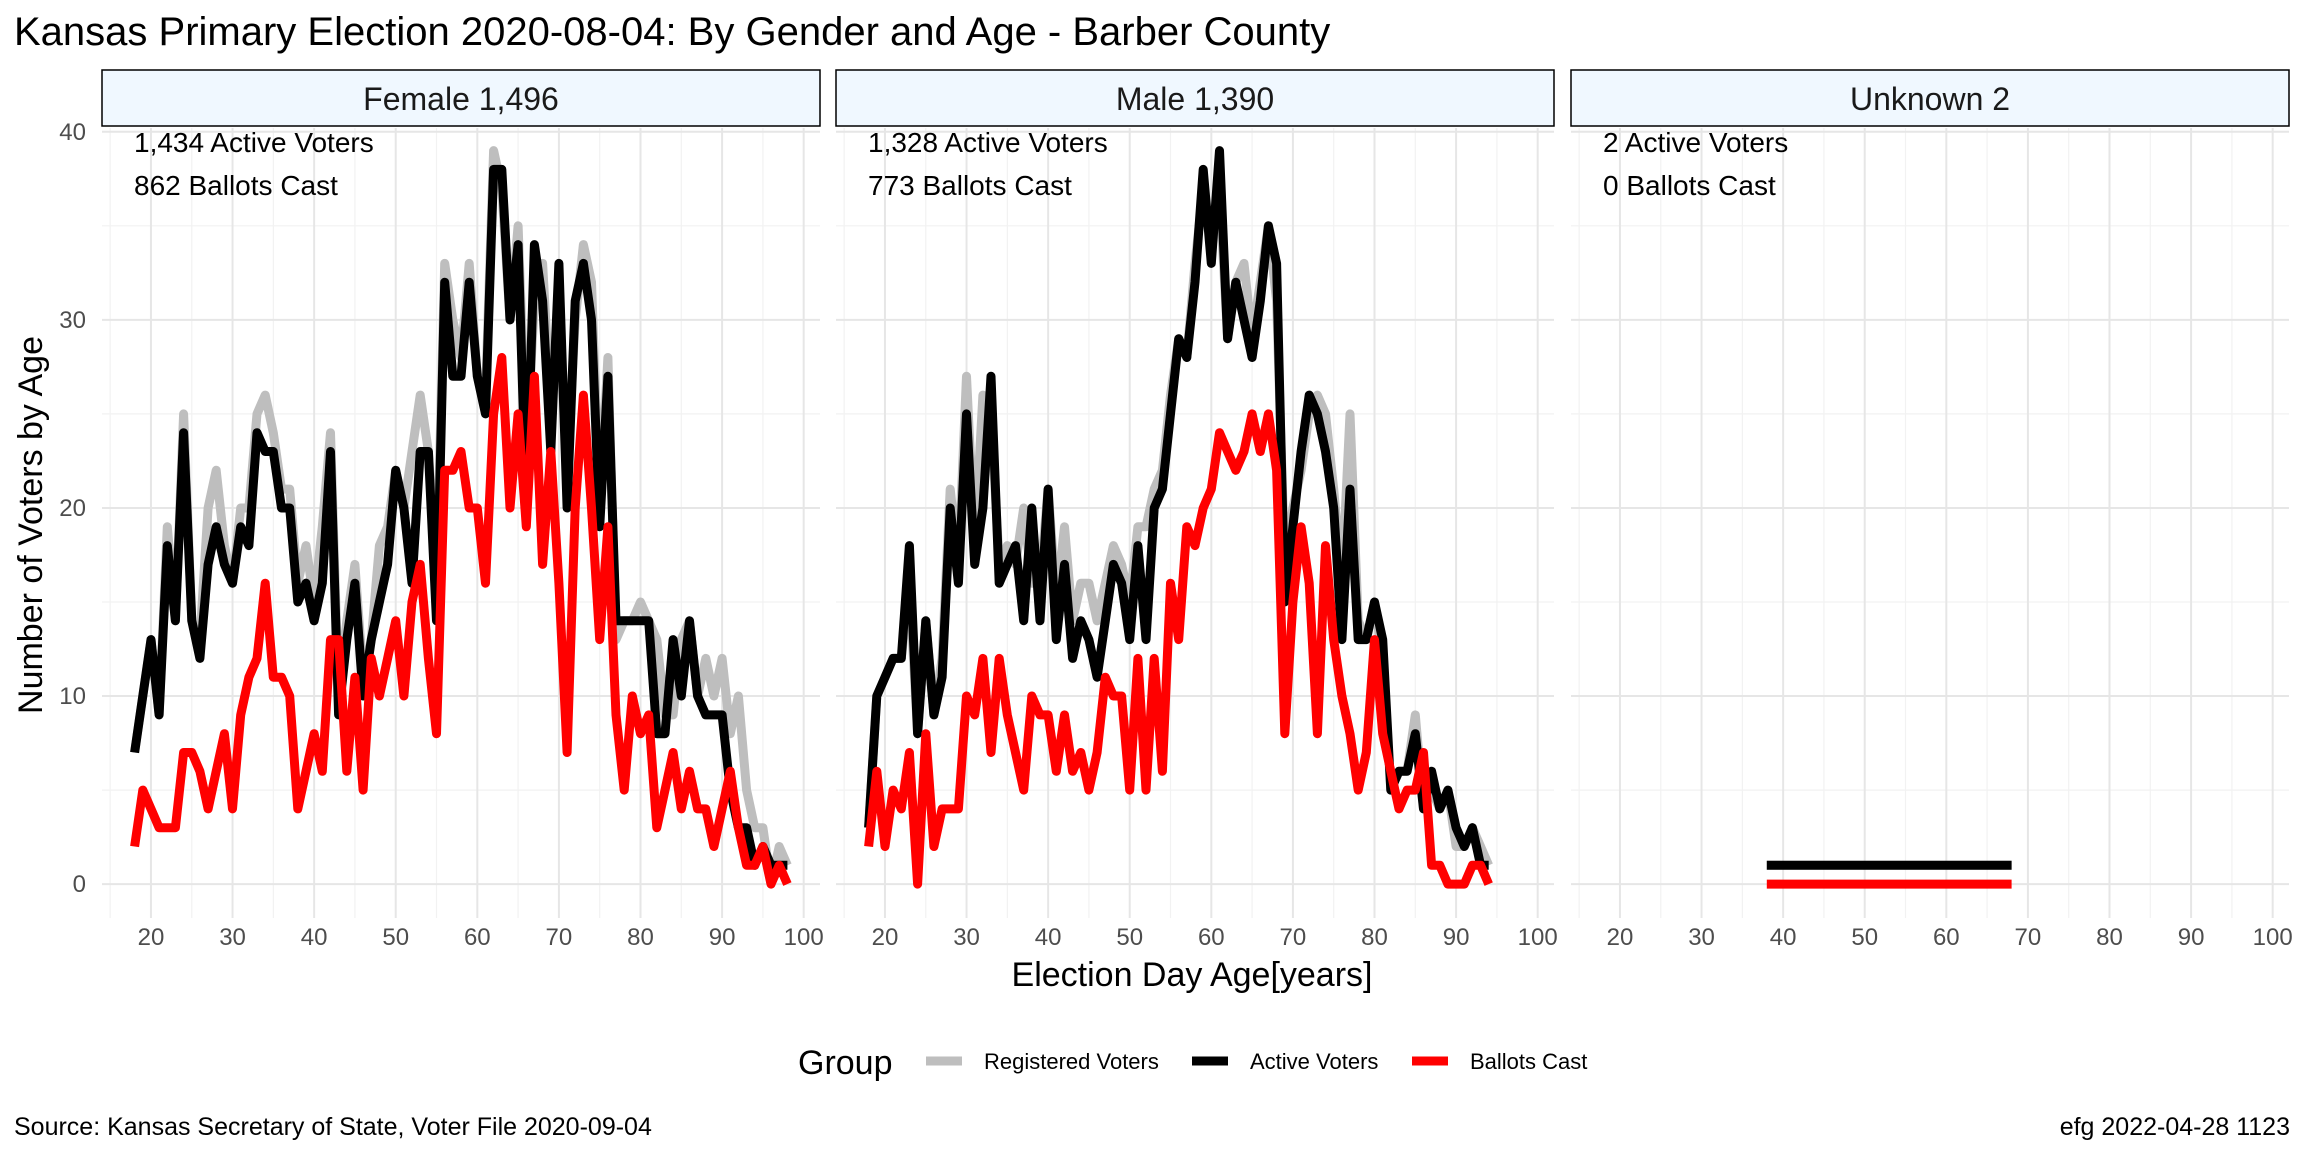 This screenshot has height=1152, width=2304. I want to click on panel-annotation: 773 Ballots Cast, so click(970, 185).